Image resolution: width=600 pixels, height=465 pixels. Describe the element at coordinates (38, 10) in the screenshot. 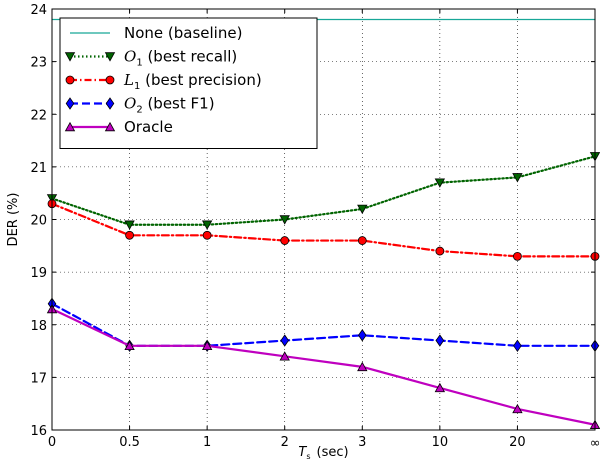

I see `y-tick-label: 24` at that location.